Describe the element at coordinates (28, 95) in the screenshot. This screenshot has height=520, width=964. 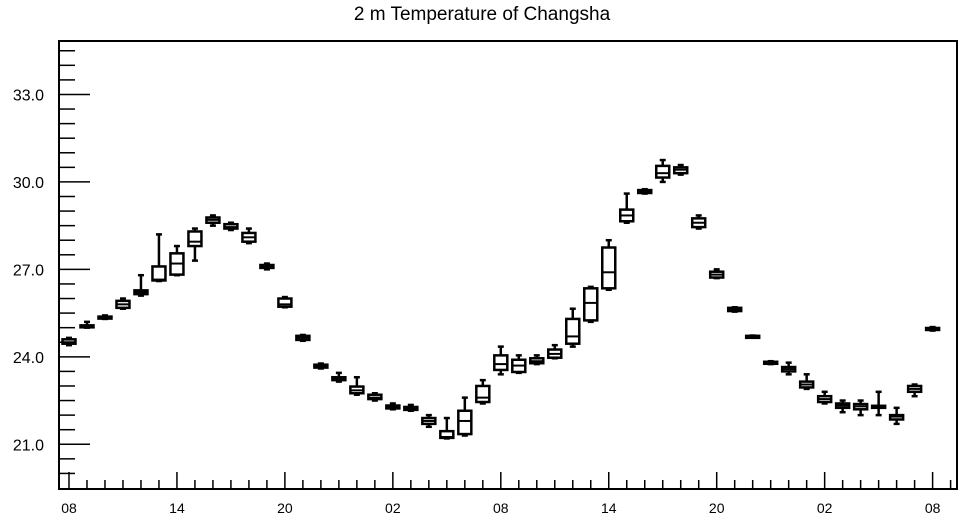
I see `y-tick-label: 33.0` at that location.